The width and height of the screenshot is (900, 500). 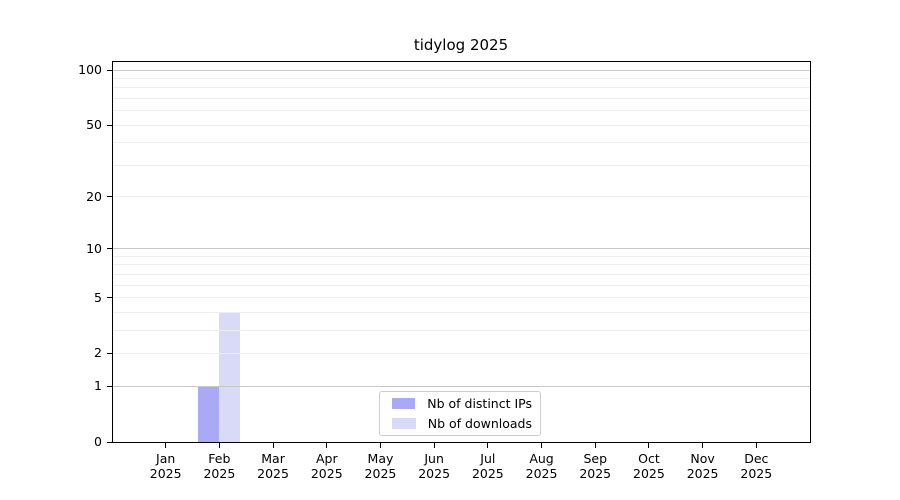 I want to click on legend: Nb of distinct IPs Nb of downloads, so click(x=460, y=413).